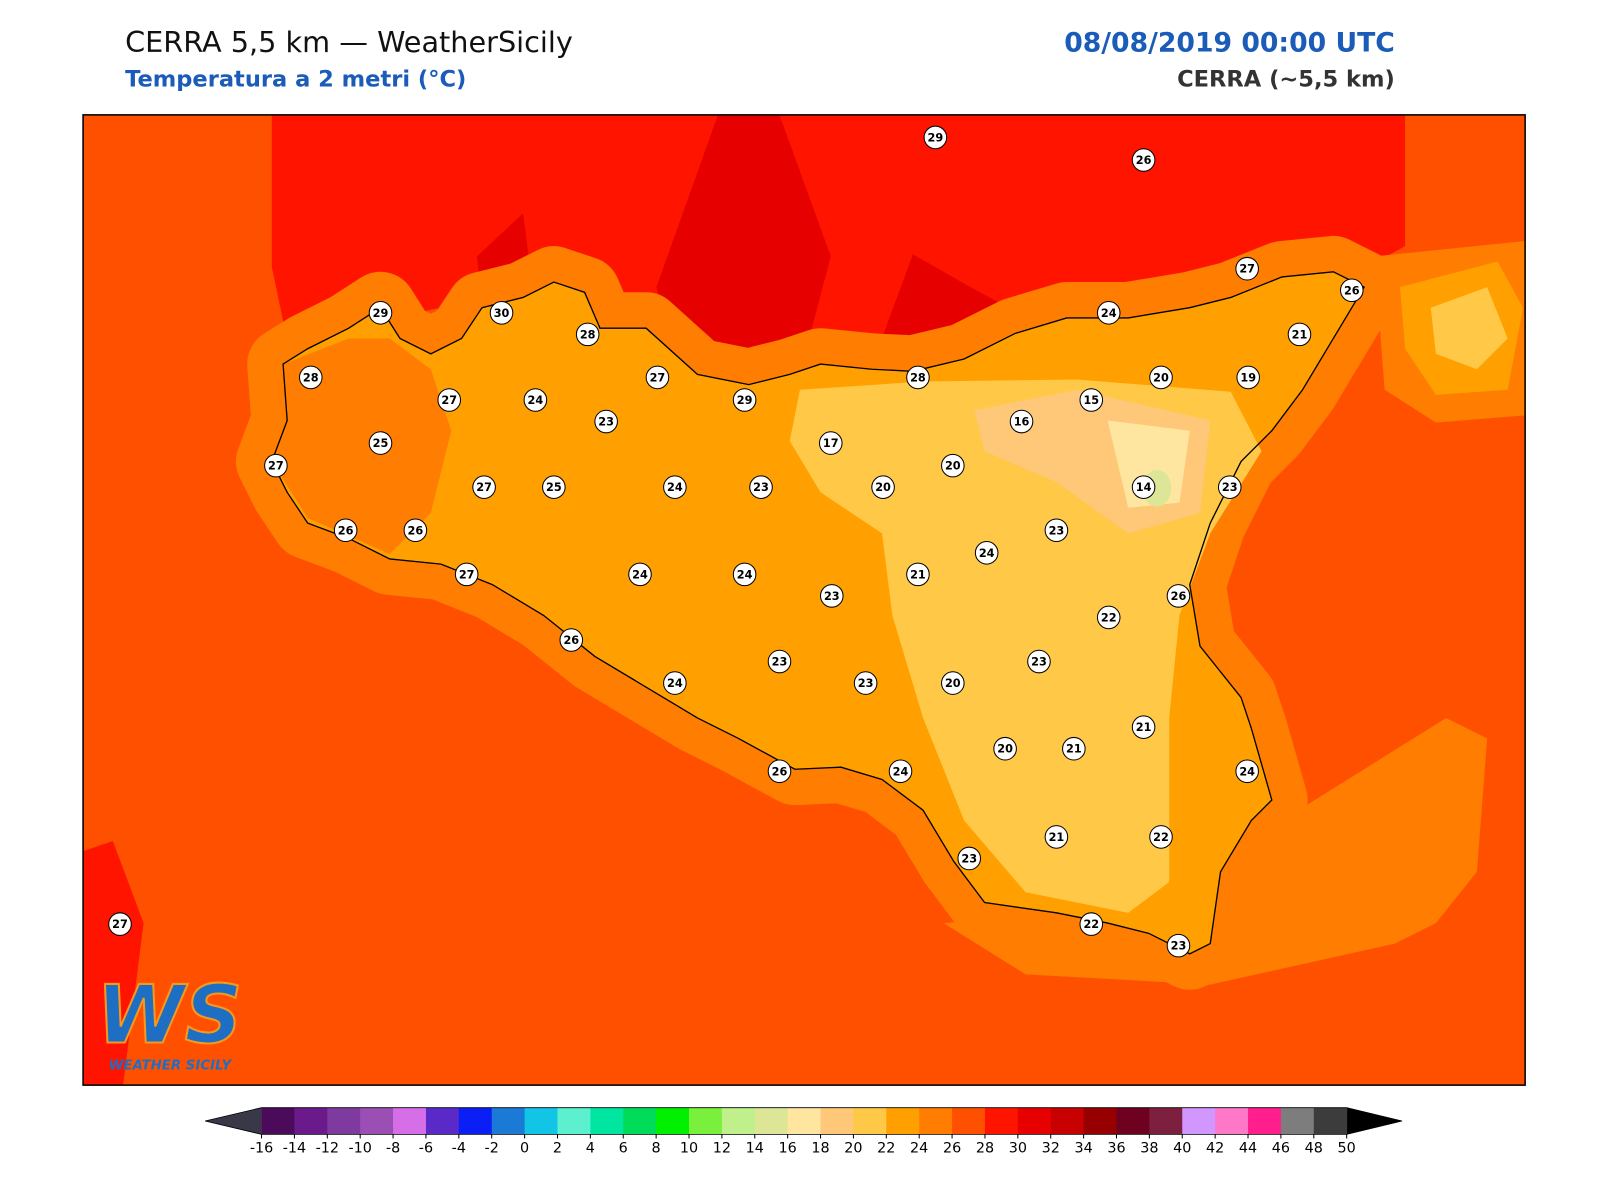  What do you see at coordinates (1051, 1149) in the screenshot?
I see `colorbar-tick-label: 32` at bounding box center [1051, 1149].